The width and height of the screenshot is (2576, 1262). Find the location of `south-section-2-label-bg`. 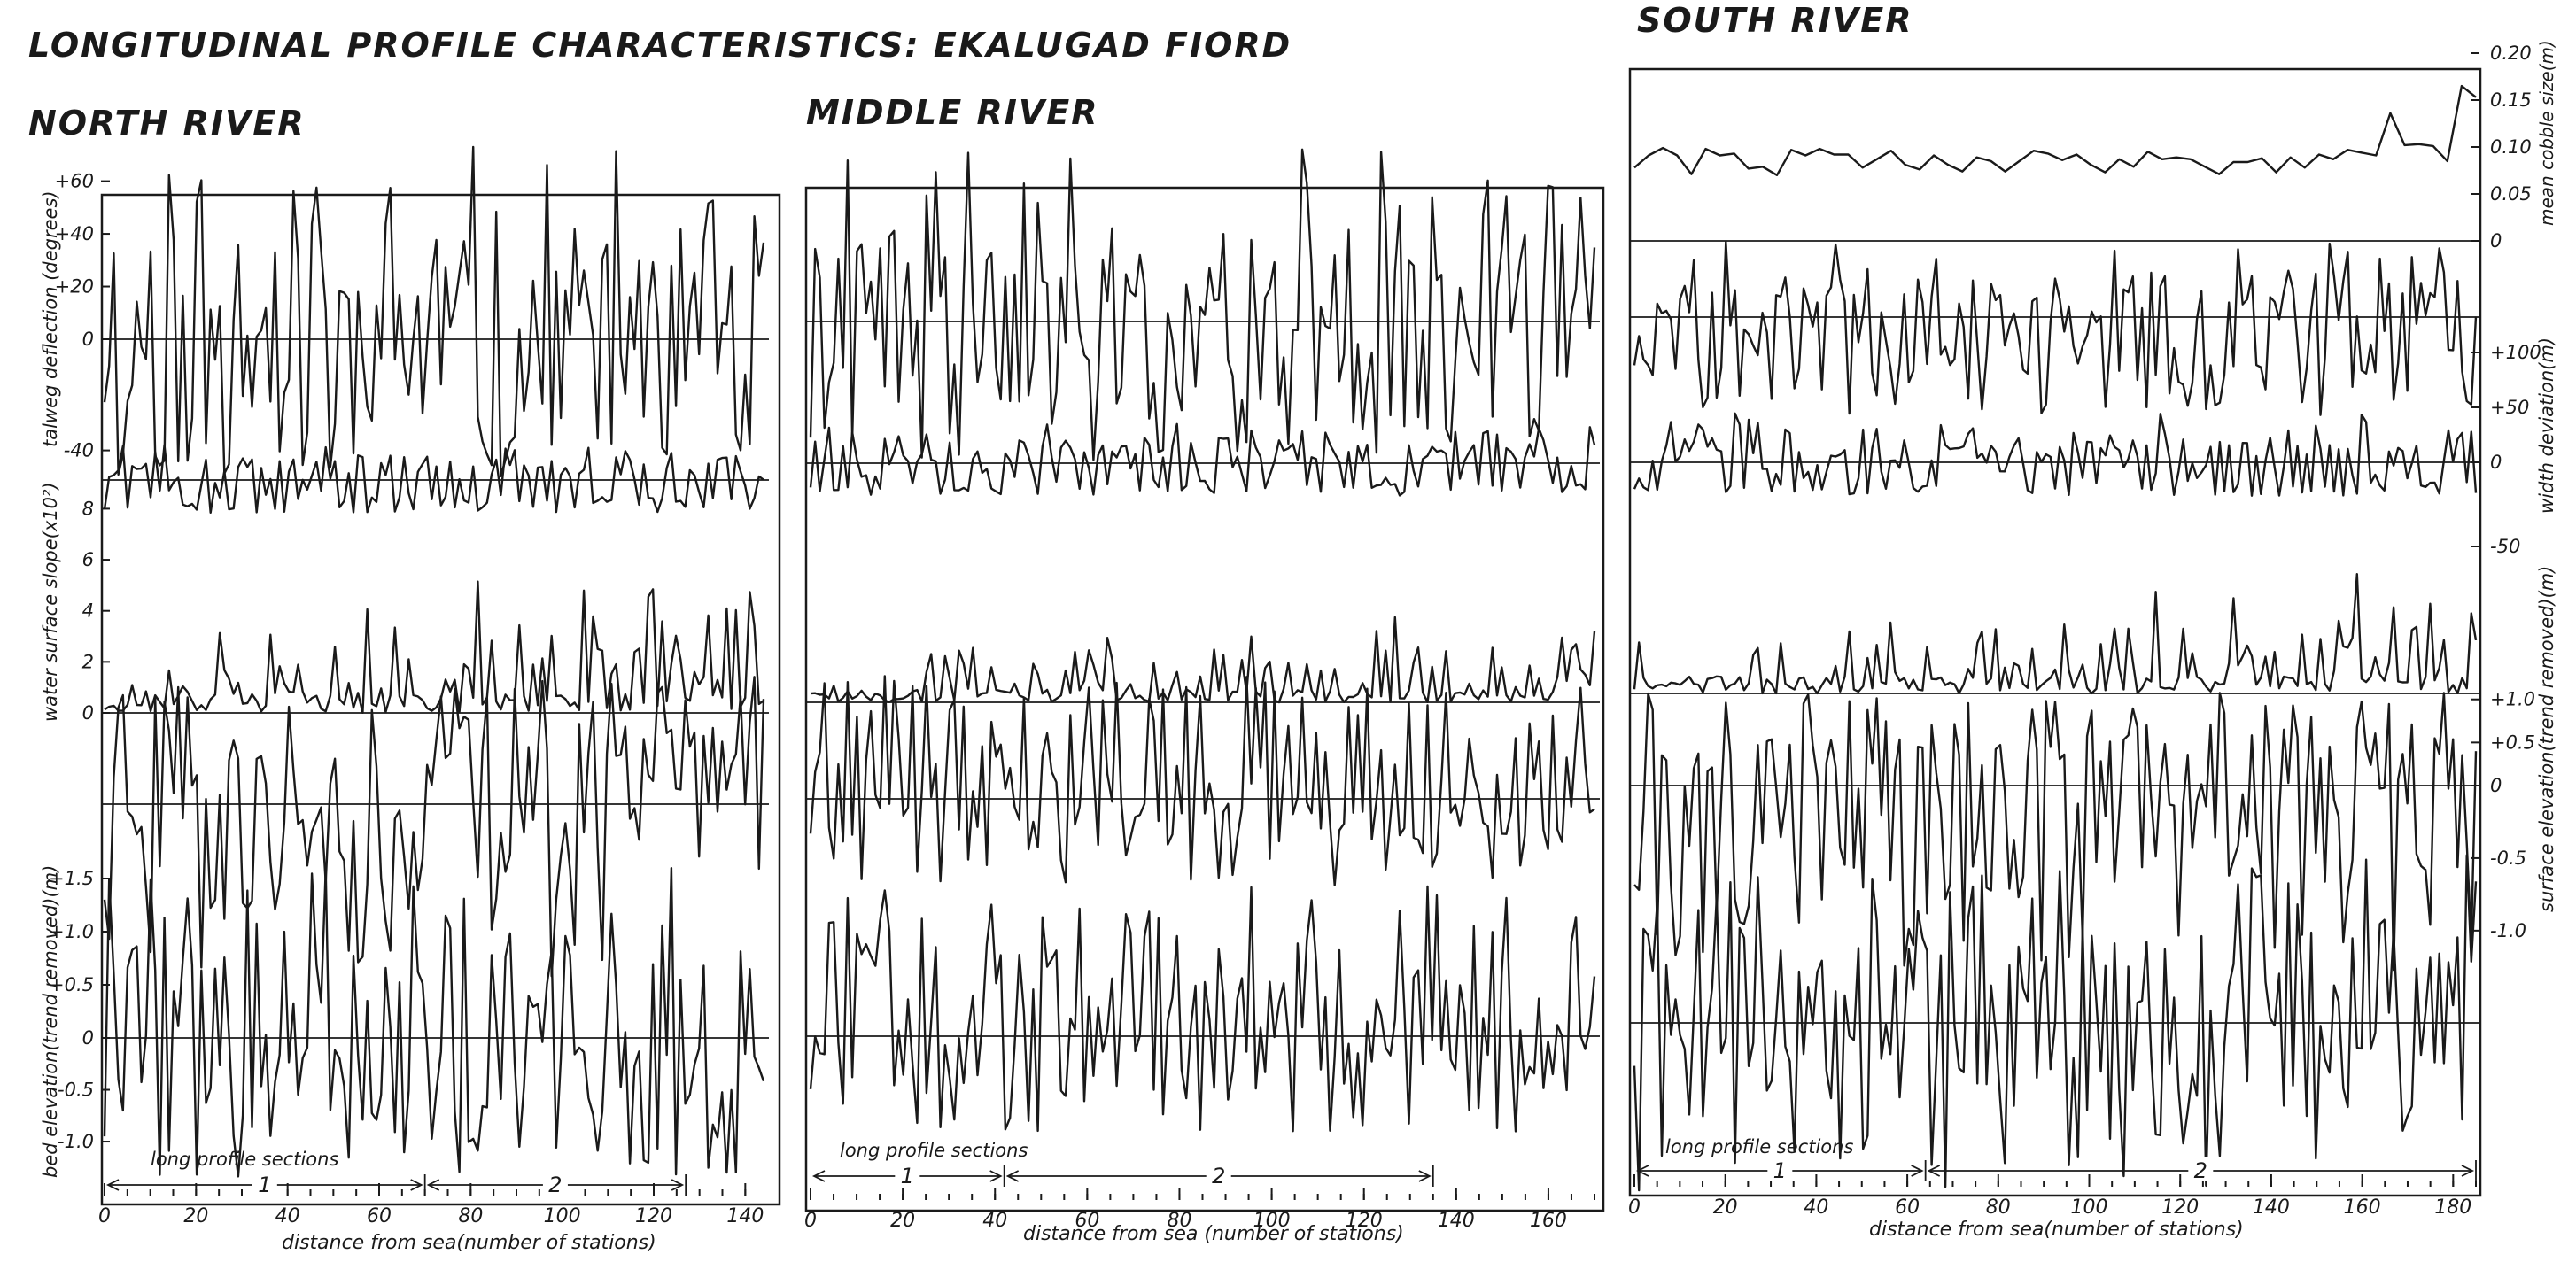

south-section-2-label-bg is located at coordinates (2201, 1169).